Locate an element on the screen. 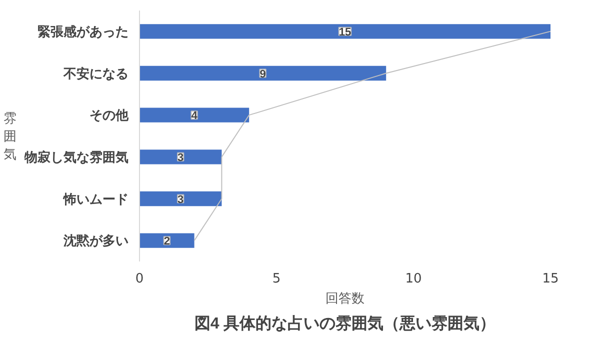  y-tick-label: 不安になる is located at coordinates (95, 73).